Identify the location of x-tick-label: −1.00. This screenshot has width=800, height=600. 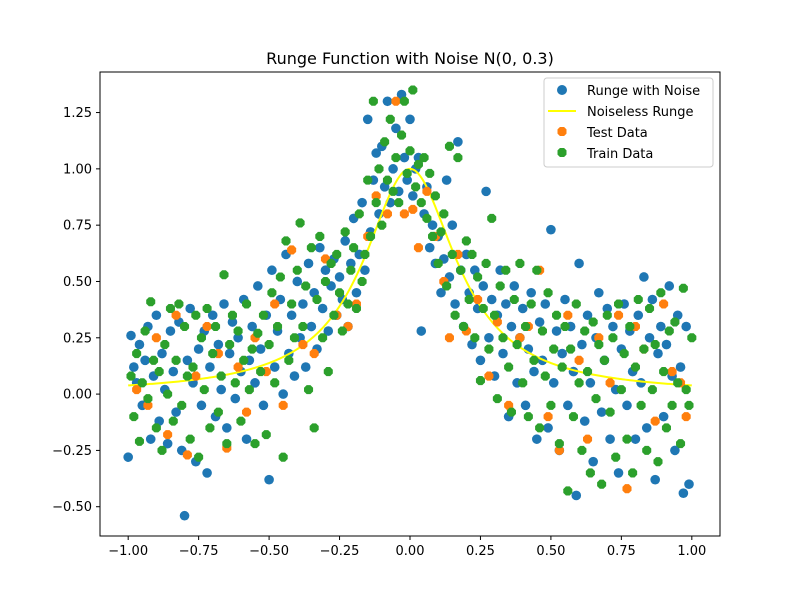
(128, 551).